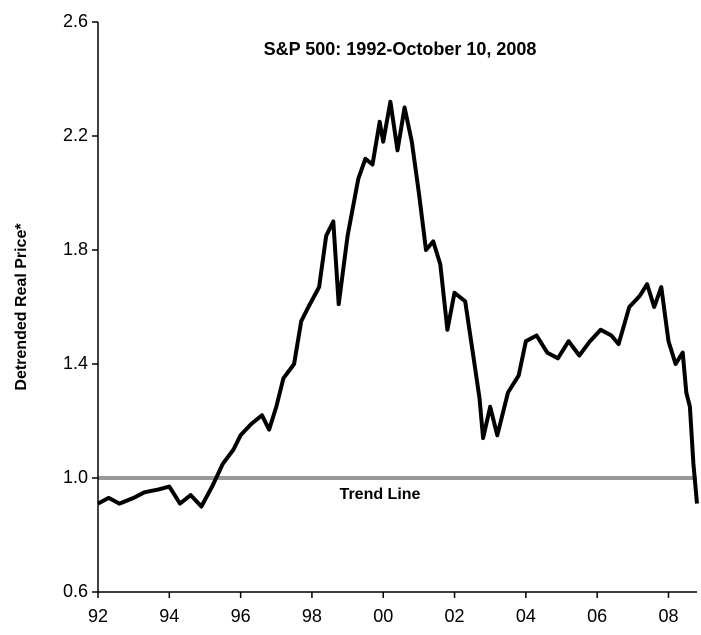 The width and height of the screenshot is (701, 635). Describe the element at coordinates (75, 135) in the screenshot. I see `y-tick-label: 2.2` at that location.